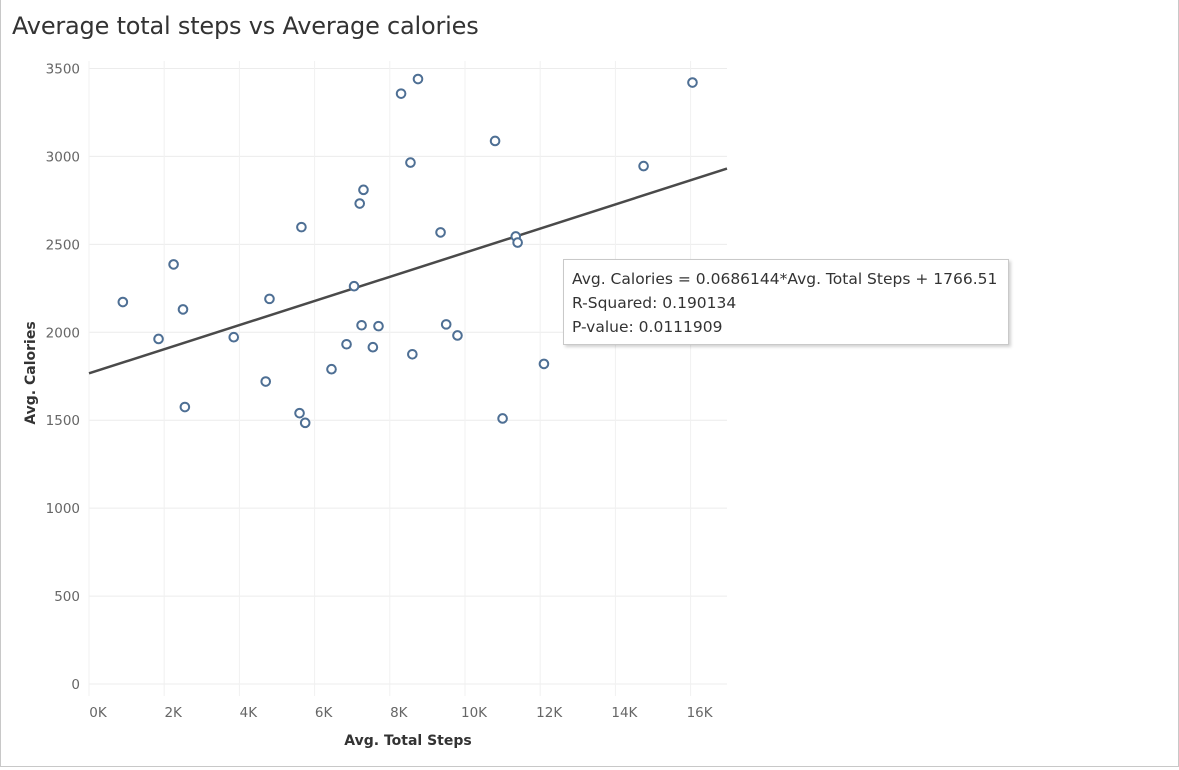 The height and width of the screenshot is (770, 1179). Describe the element at coordinates (75, 685) in the screenshot. I see `y-tick-label: 0` at that location.